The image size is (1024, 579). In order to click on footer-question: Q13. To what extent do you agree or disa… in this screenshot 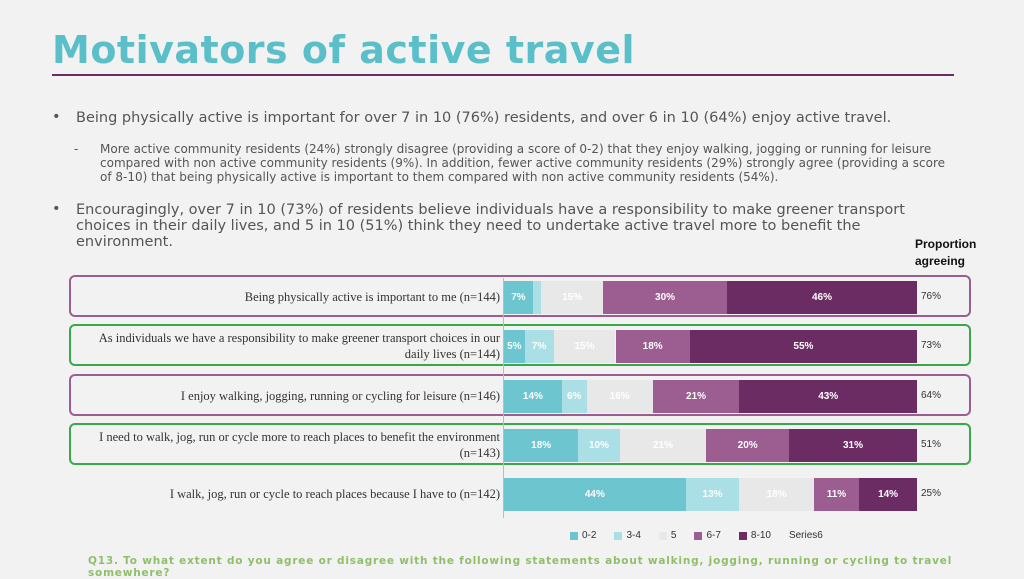, I will do `click(520, 567)`.